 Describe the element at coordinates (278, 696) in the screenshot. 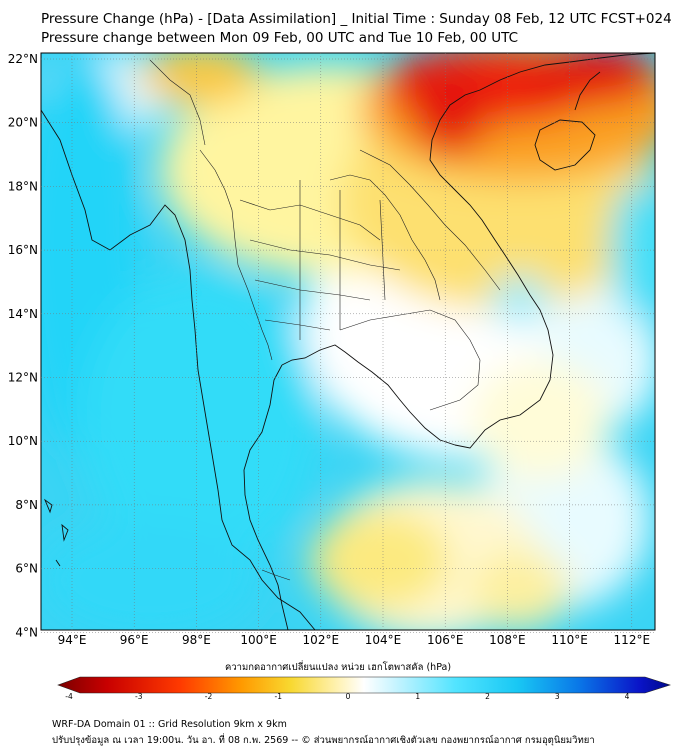

I see `colorbar-tick-label: -1` at that location.